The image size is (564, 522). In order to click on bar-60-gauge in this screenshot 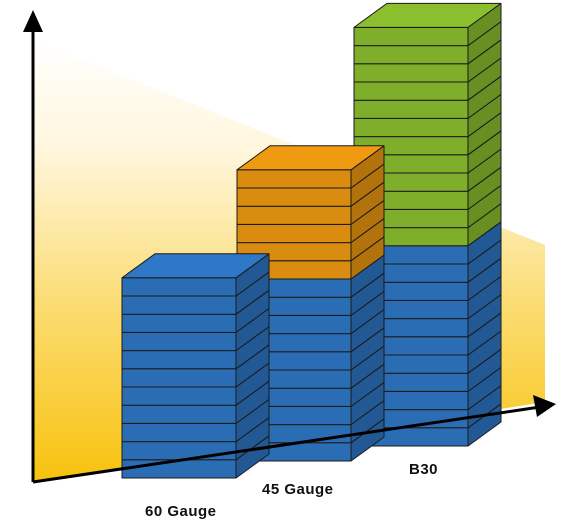, I will do `click(195, 366)`.